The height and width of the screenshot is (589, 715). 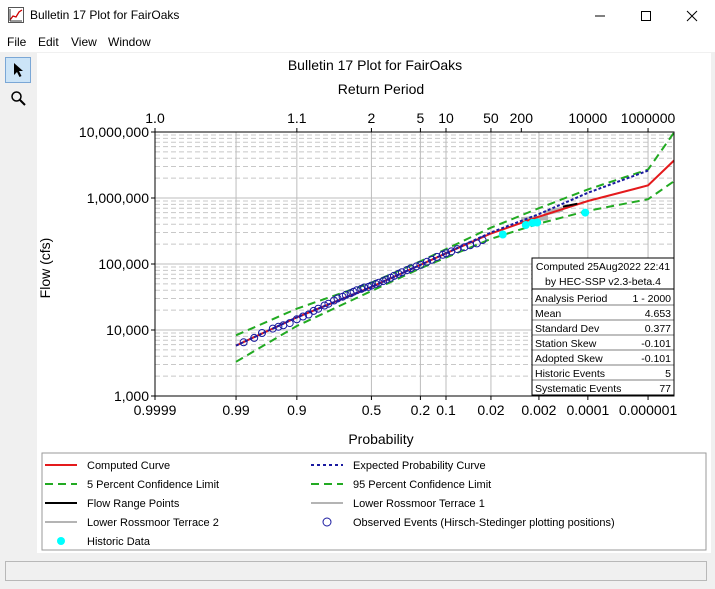 I want to click on legend-label: Lower Rossmoor Terrace 1, so click(x=419, y=504).